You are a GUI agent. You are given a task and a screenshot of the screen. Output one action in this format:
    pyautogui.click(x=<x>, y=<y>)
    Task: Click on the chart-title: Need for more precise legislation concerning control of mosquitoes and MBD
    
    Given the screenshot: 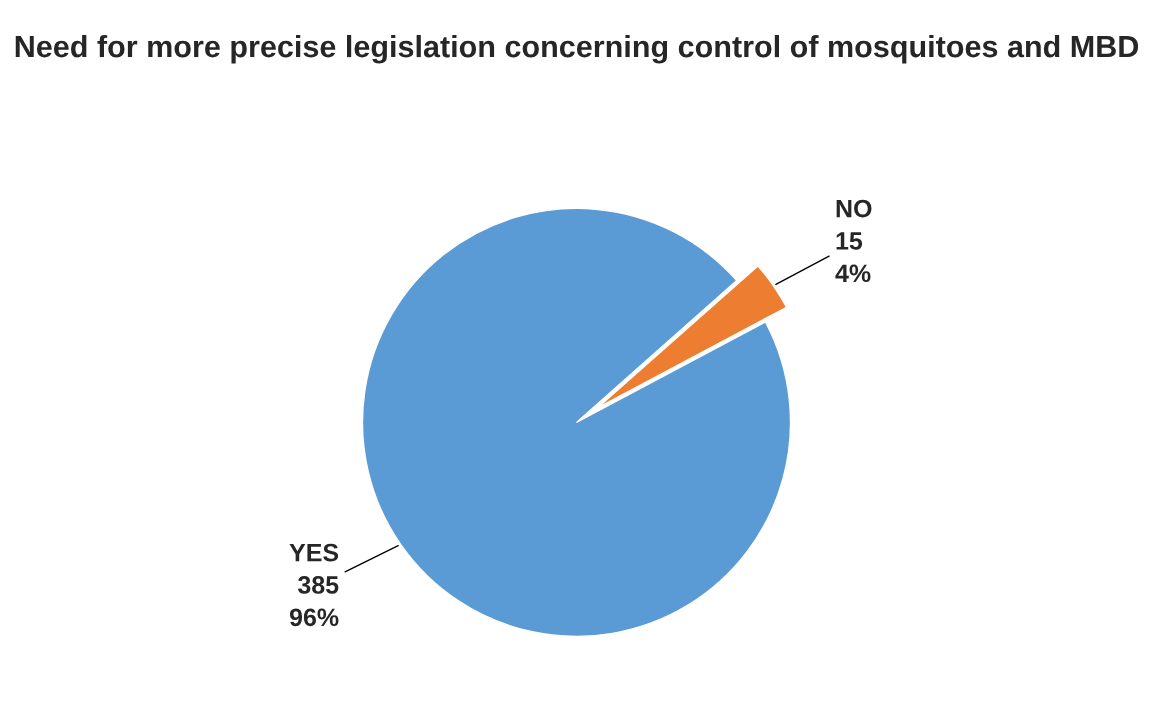 What is the action you would take?
    pyautogui.click(x=577, y=49)
    